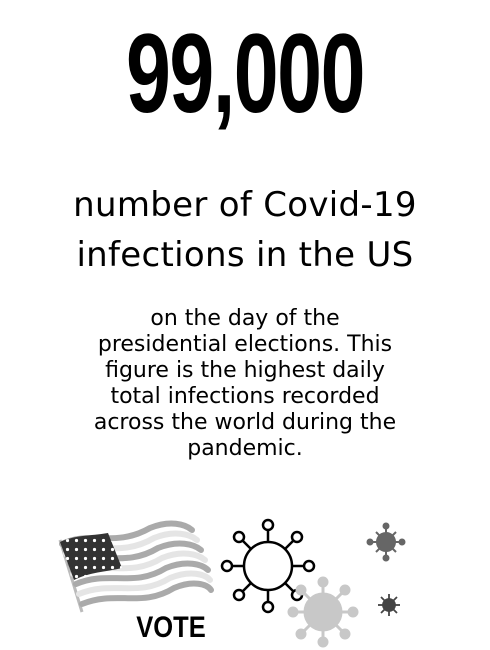 Image resolution: width=490 pixels, height=650 pixels. I want to click on body-line-5: across the world during the, so click(245, 422).